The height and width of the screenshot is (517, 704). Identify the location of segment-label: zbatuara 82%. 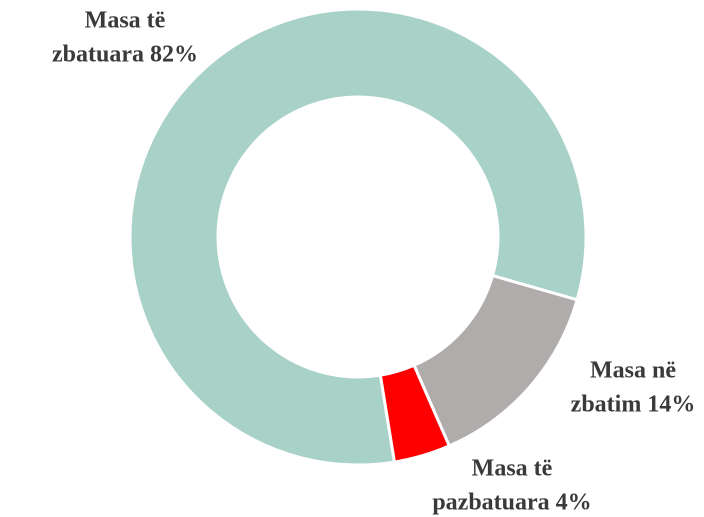
(125, 55).